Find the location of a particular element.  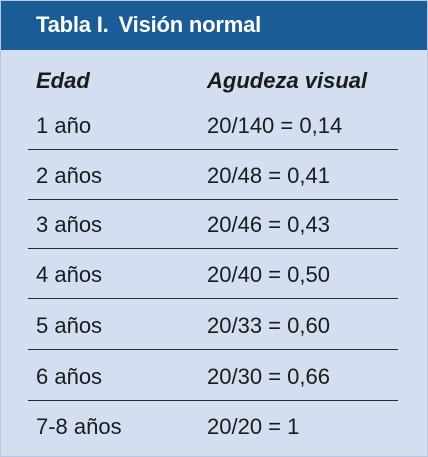

table-row: 5 años 20/33 = 0,60 is located at coordinates (214, 326).